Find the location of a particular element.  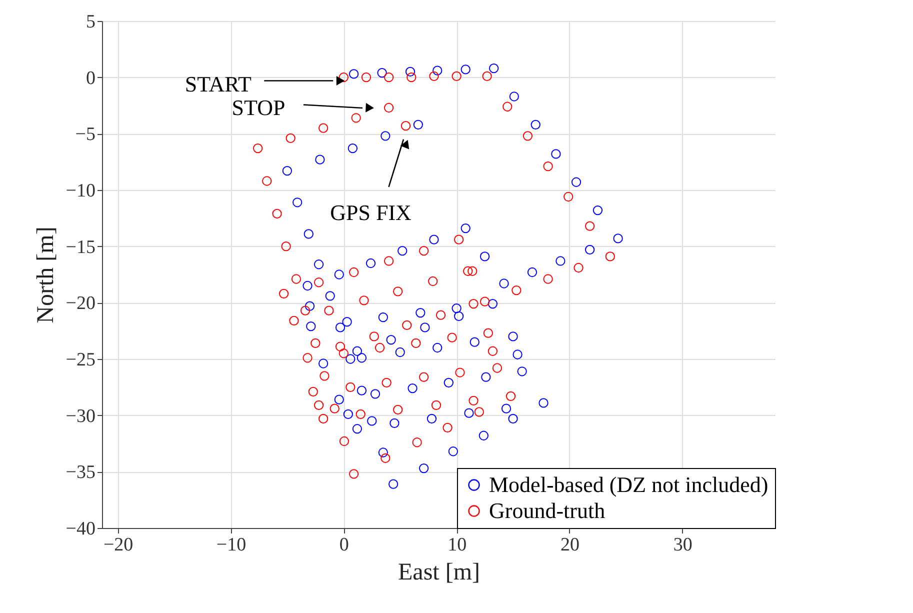

x-tick-label: 10 is located at coordinates (457, 545).